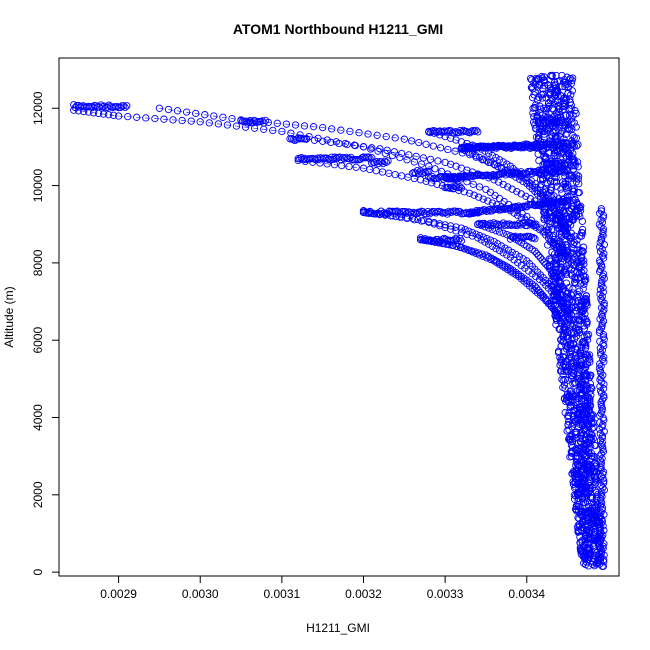  Describe the element at coordinates (494, 281) in the screenshot. I see `profile-line` at that location.